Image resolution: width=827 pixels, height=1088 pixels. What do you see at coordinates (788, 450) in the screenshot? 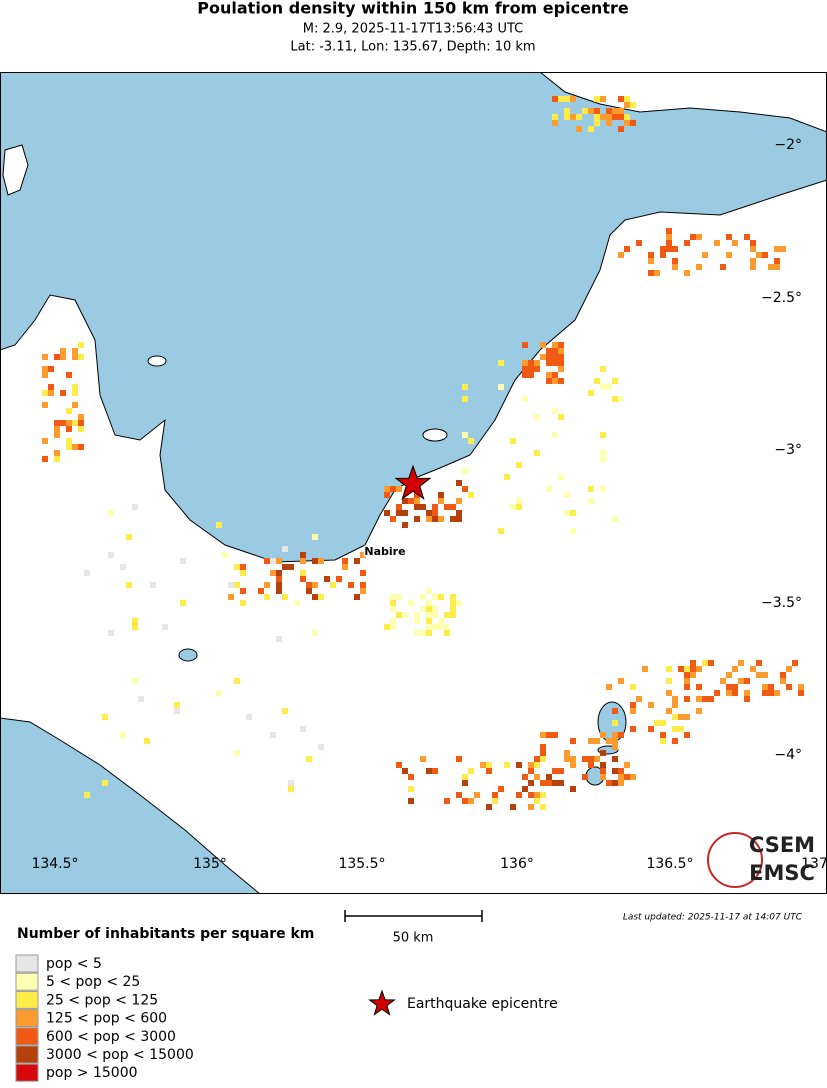
I see `lat-label: −3°` at bounding box center [788, 450].